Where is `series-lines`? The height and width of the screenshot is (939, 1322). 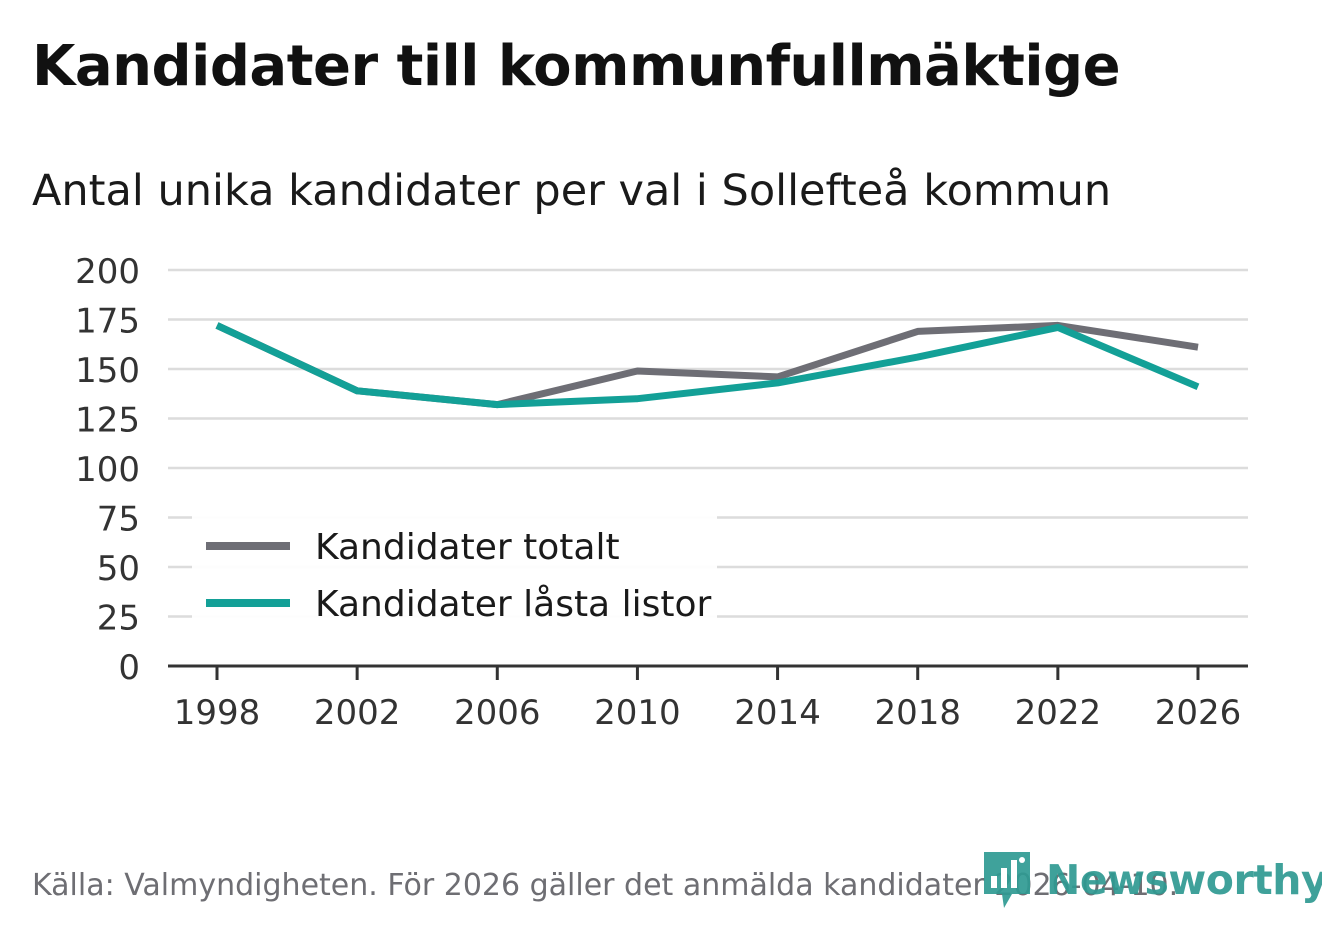
series-lines is located at coordinates (707, 365).